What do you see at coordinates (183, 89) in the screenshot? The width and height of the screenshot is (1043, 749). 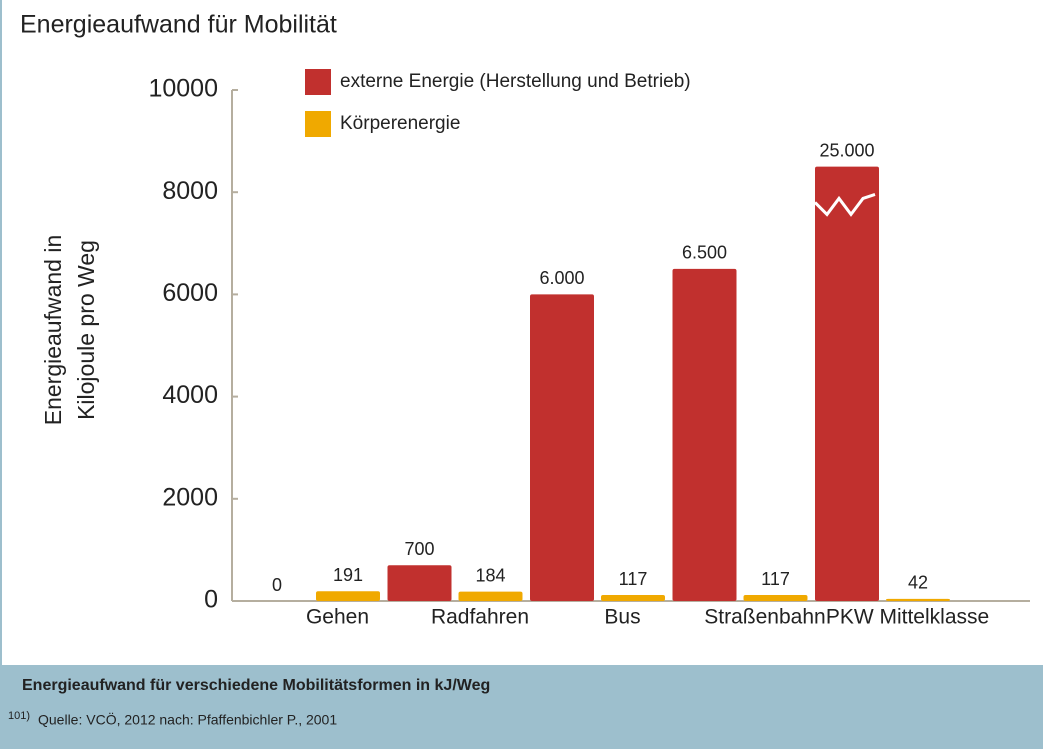 I see `y-tick-label: 10000` at bounding box center [183, 89].